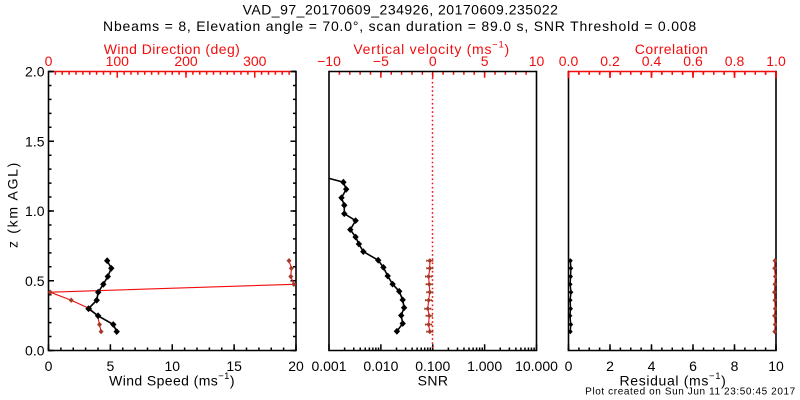  What do you see at coordinates (652, 366) in the screenshot?
I see `svg-text: 4` at bounding box center [652, 366].